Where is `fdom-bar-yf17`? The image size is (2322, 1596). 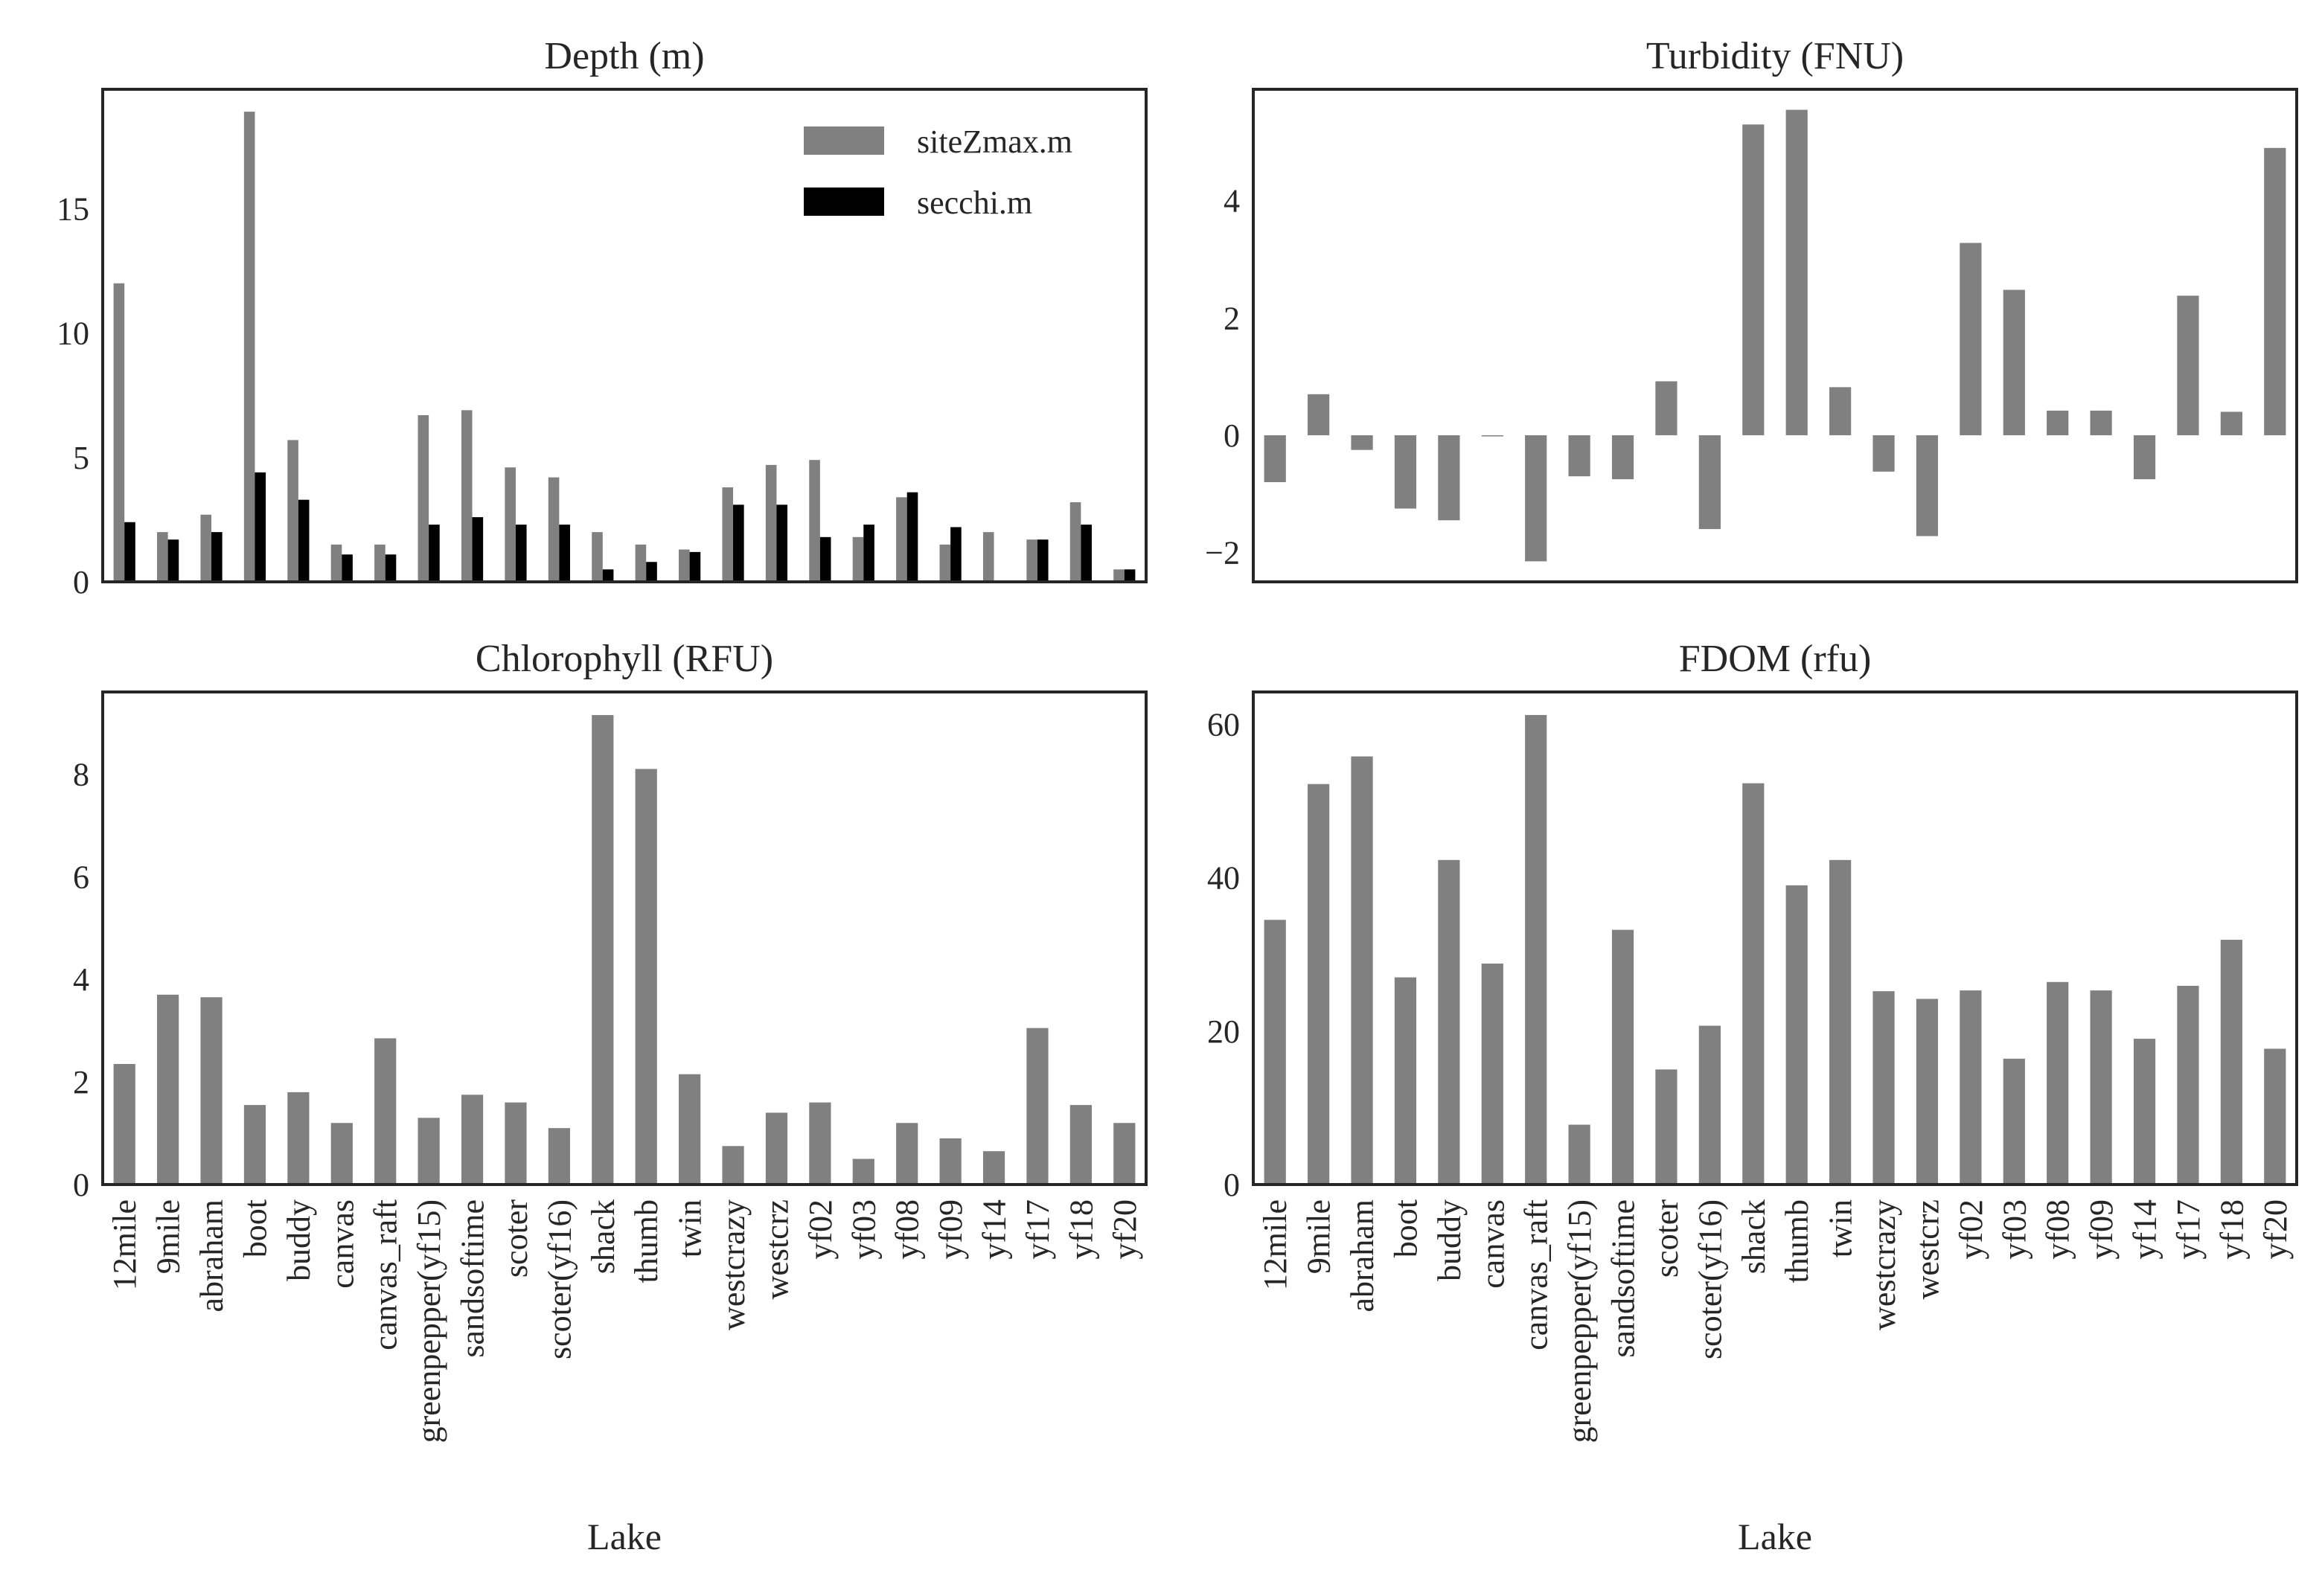
fdom-bar-yf17 is located at coordinates (2188, 1085).